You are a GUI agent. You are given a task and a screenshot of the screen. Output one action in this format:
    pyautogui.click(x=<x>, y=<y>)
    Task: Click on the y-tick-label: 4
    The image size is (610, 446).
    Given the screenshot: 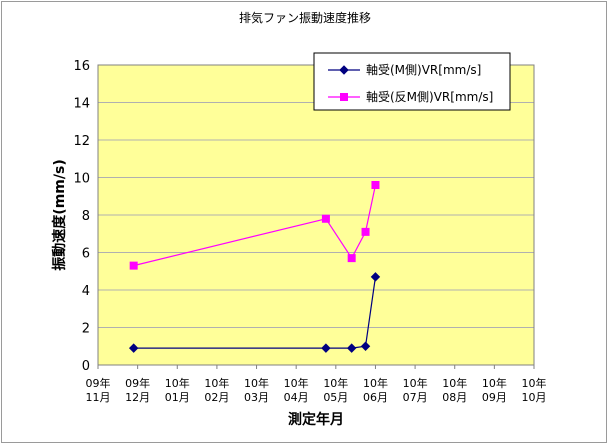 What is the action you would take?
    pyautogui.click(x=86, y=291)
    